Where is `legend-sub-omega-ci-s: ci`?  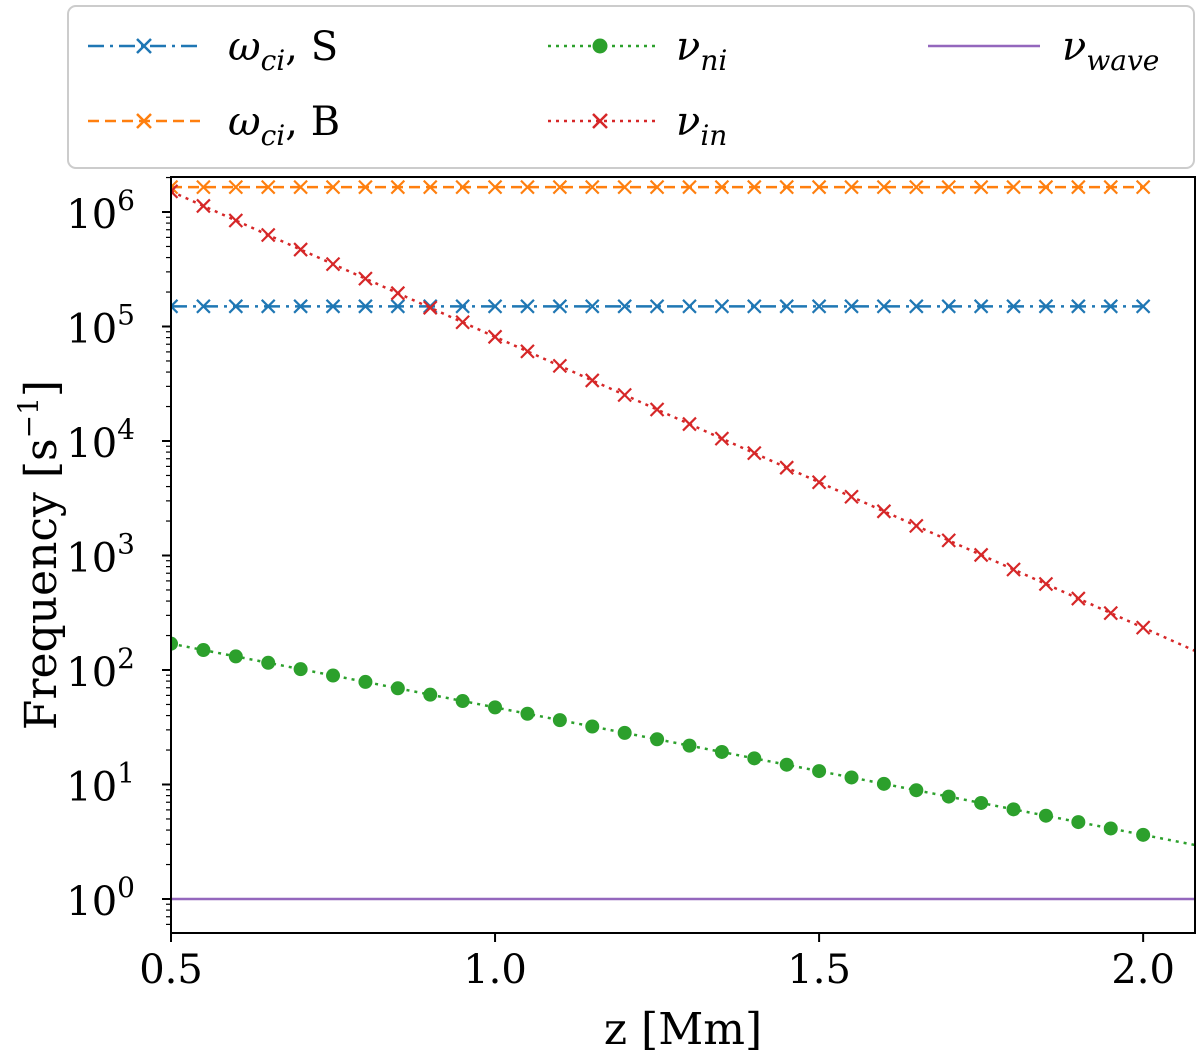
legend-sub-omega-ci-s: ci is located at coordinates (273, 60).